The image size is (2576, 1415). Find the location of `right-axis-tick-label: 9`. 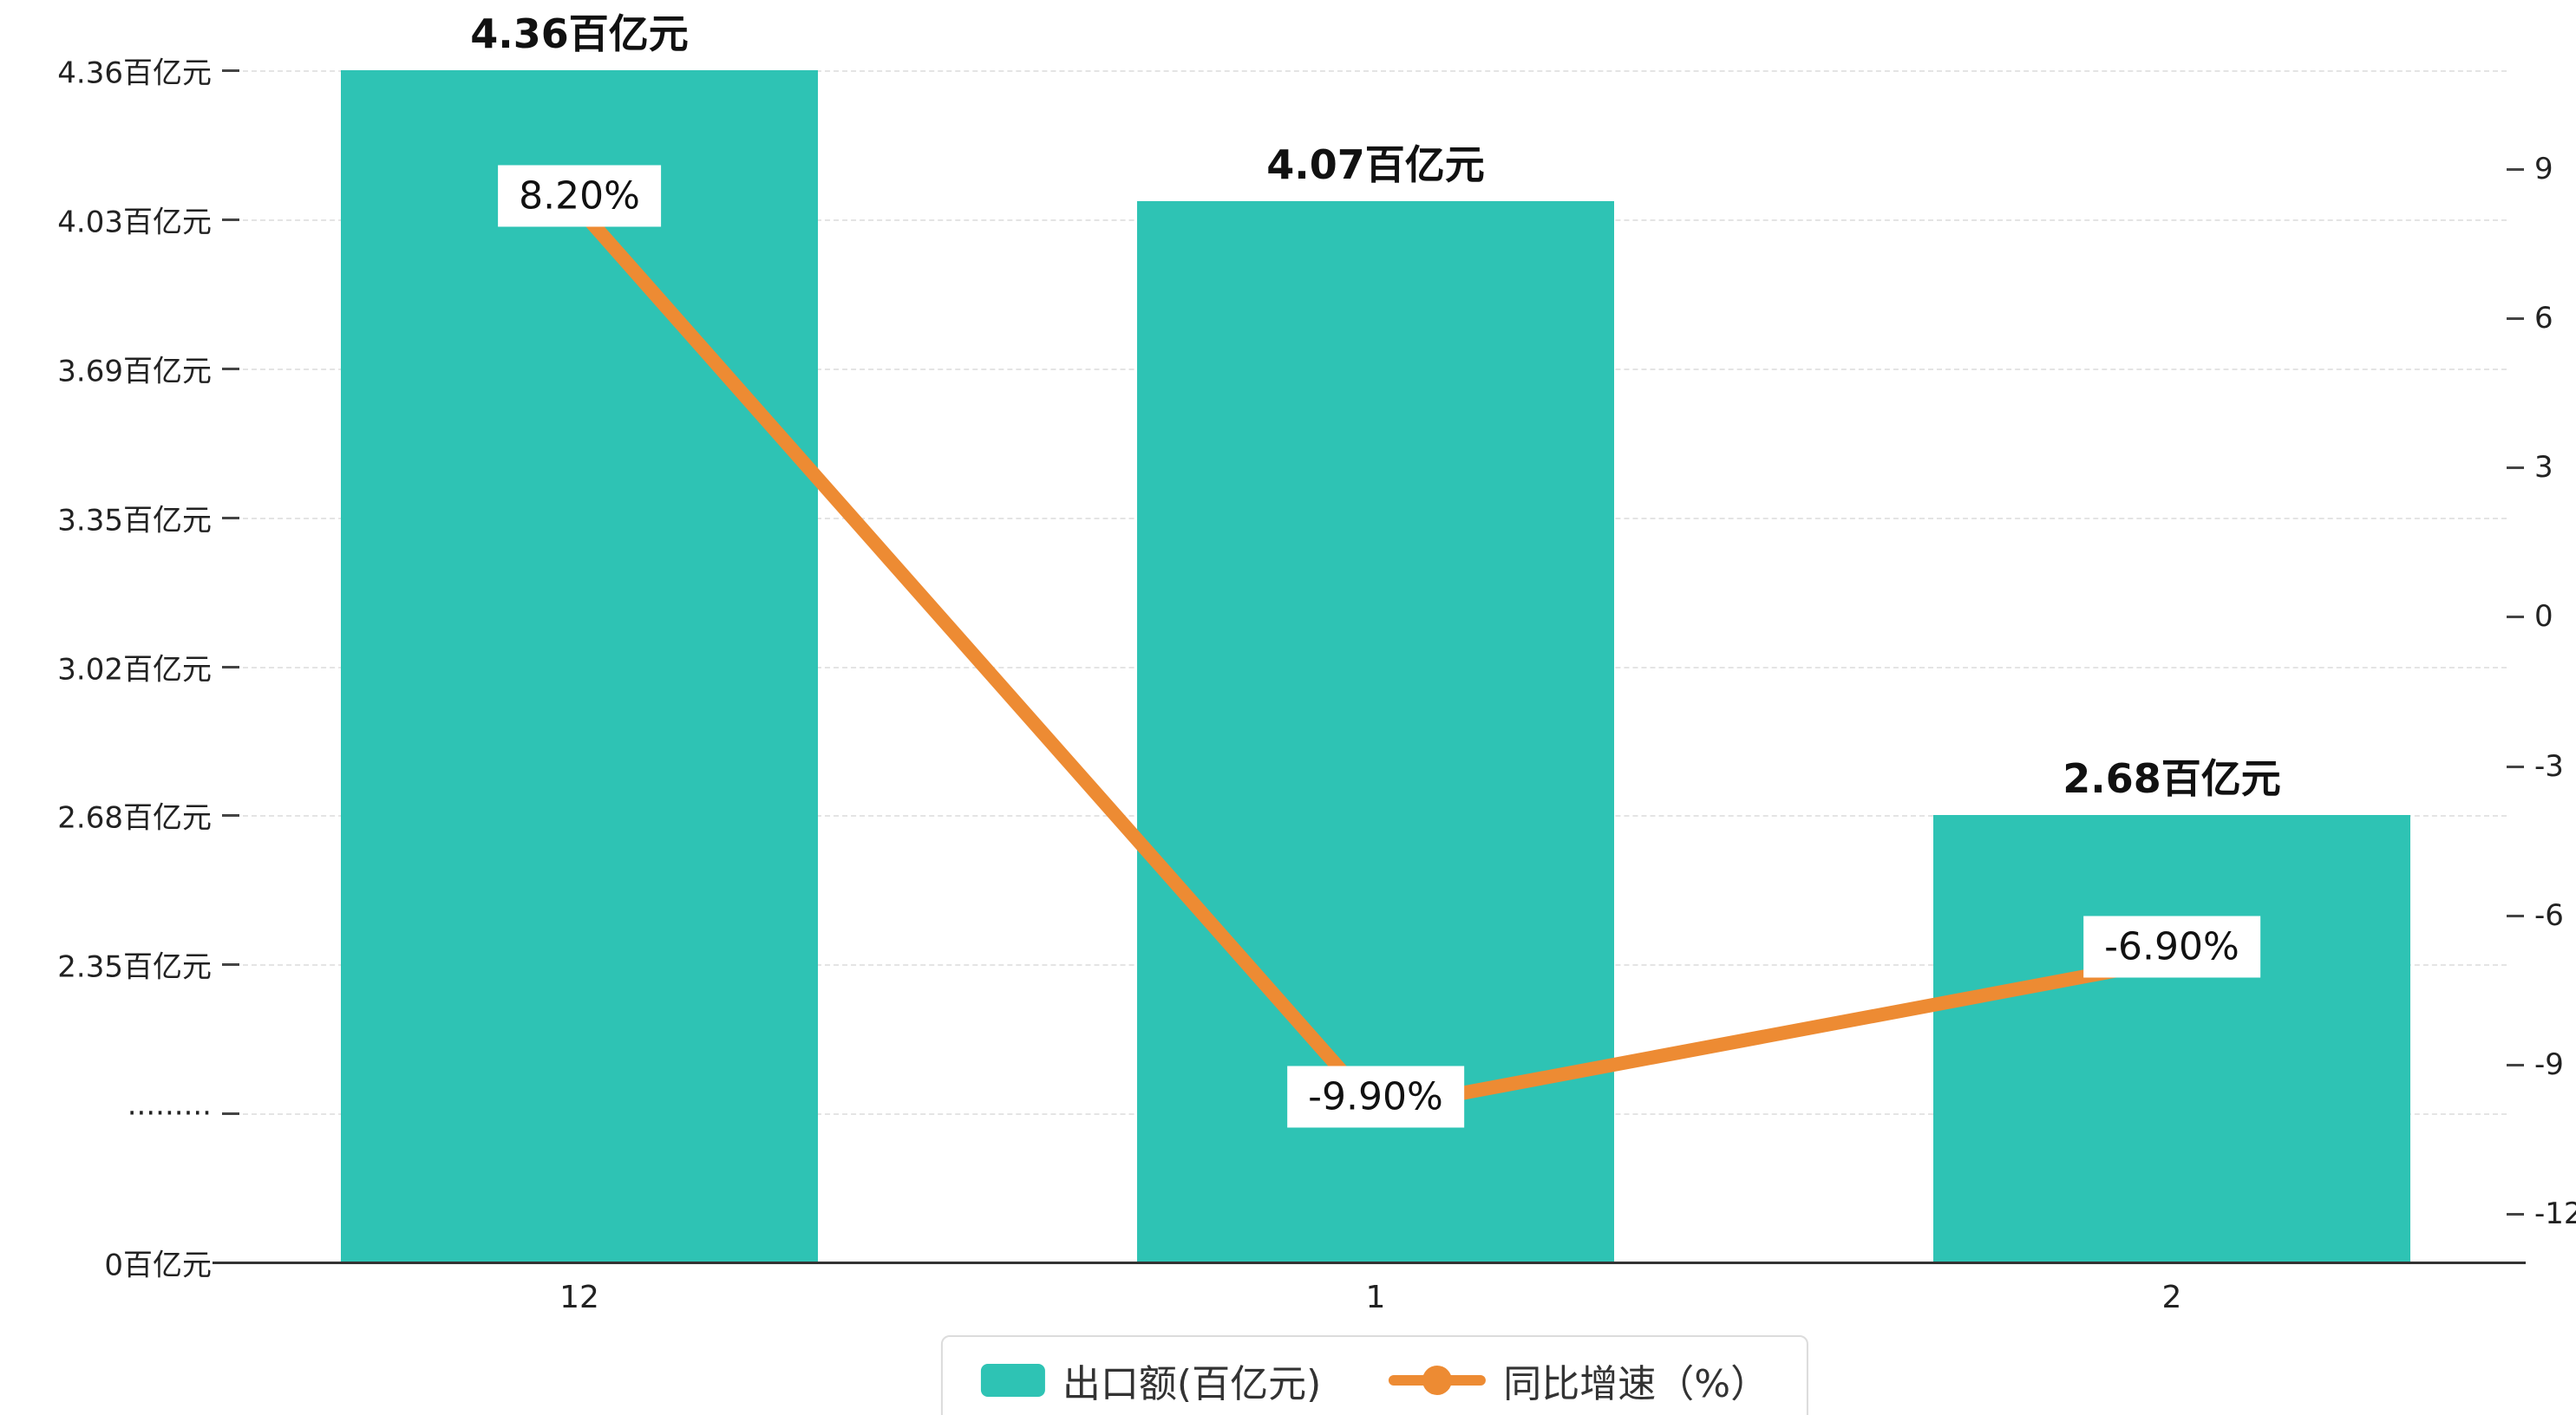

right-axis-tick-label: 9 is located at coordinates (2543, 169).